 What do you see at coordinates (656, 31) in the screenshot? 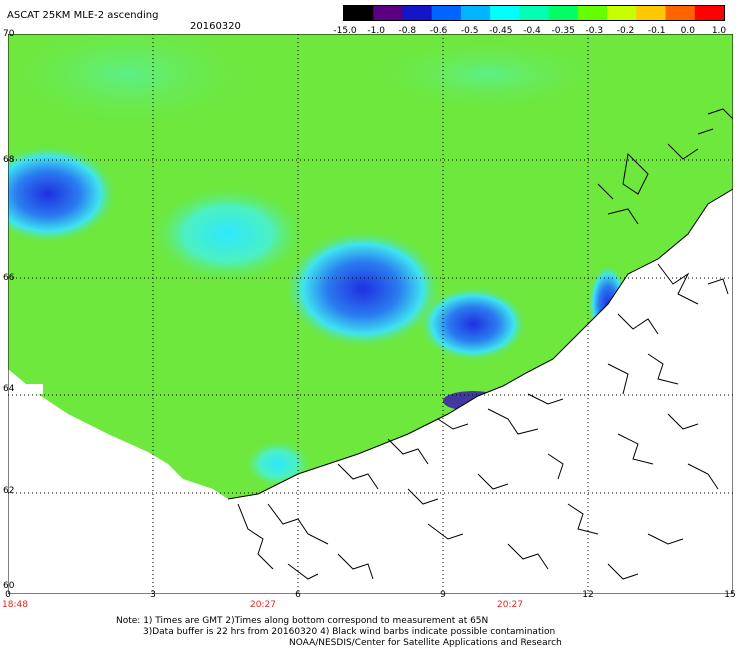
I see `colorbar-label: -0.1` at bounding box center [656, 31].